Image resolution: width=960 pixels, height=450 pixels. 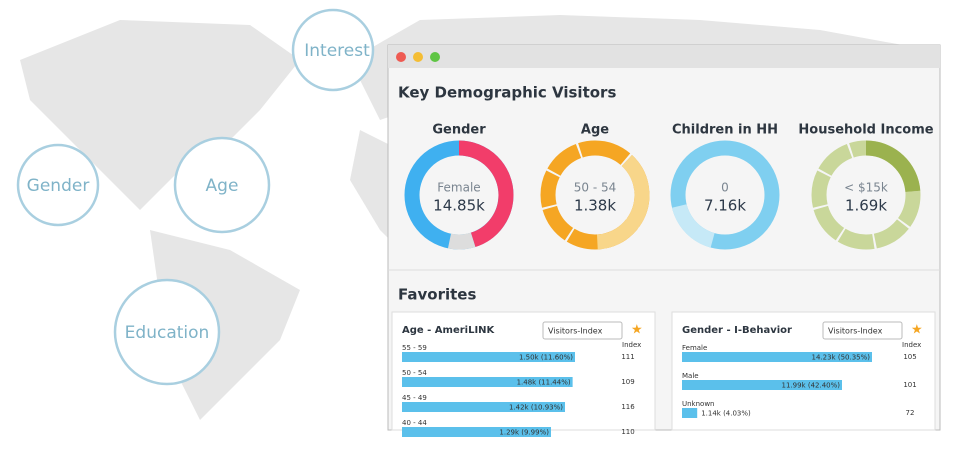 What do you see at coordinates (437, 295) in the screenshot?
I see `section-title: Favorites` at bounding box center [437, 295].